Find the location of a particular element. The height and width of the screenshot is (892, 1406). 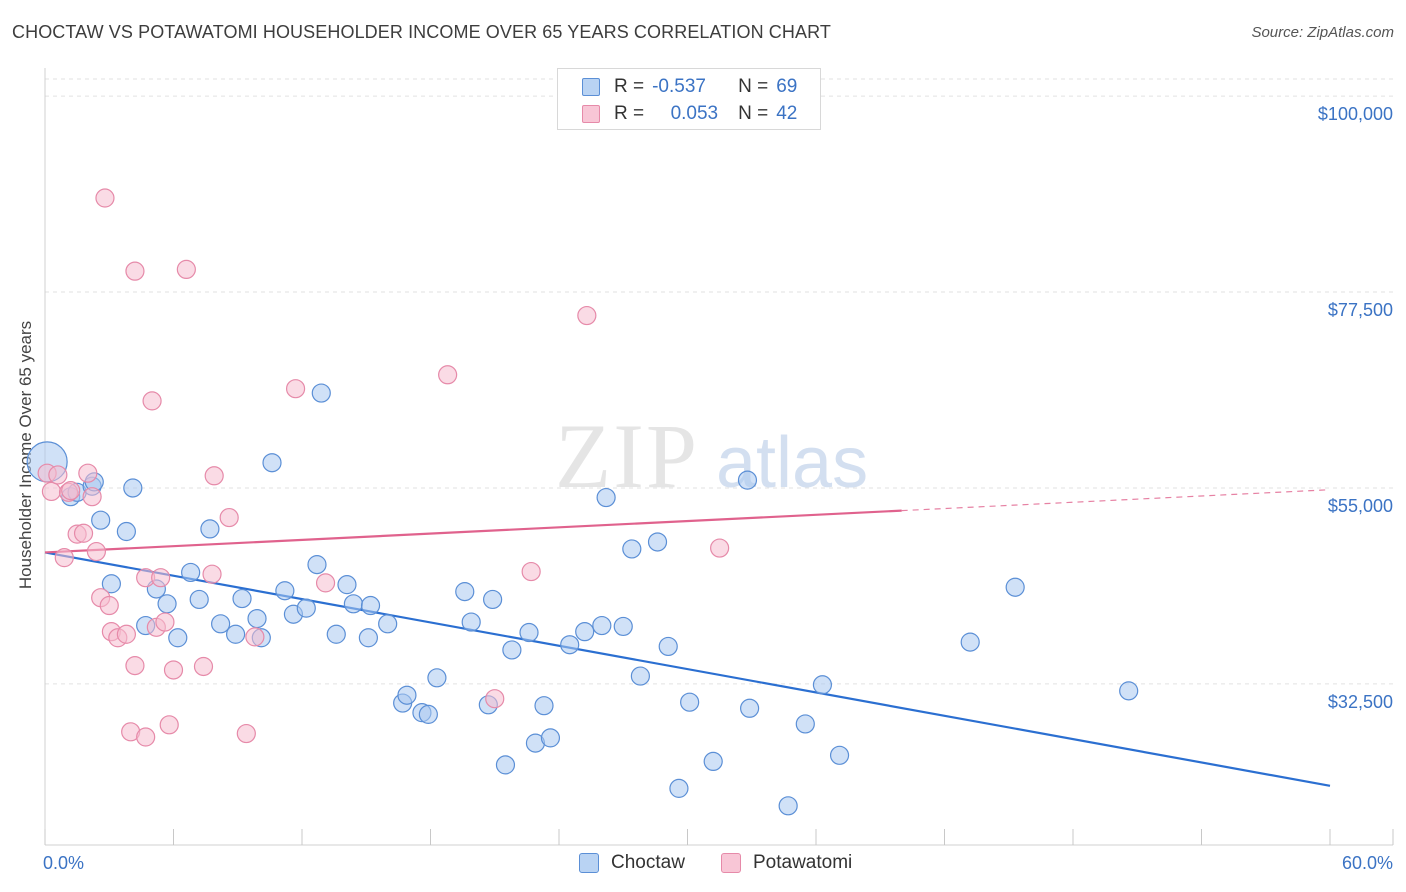

source-label: Source: ZipAtlas.com is located at coordinates (1322, 32).